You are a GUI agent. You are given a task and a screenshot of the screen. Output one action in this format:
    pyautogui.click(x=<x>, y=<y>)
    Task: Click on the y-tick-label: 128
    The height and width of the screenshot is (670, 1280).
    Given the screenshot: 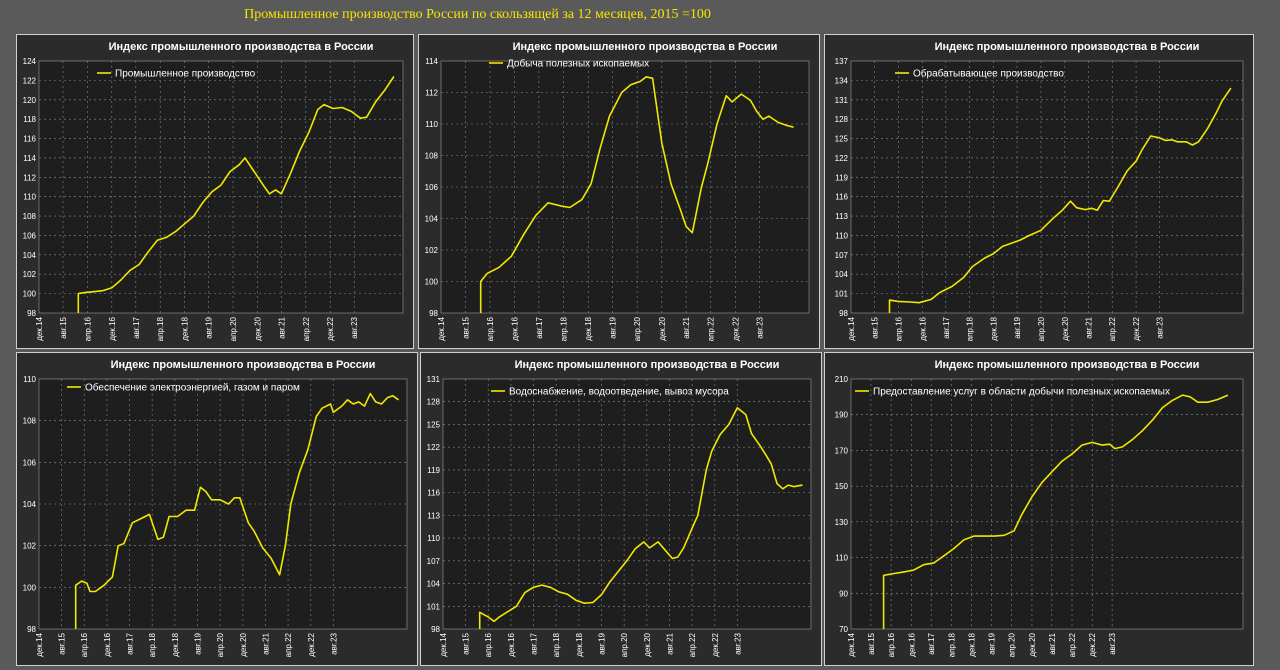 What is the action you would take?
    pyautogui.click(x=842, y=119)
    